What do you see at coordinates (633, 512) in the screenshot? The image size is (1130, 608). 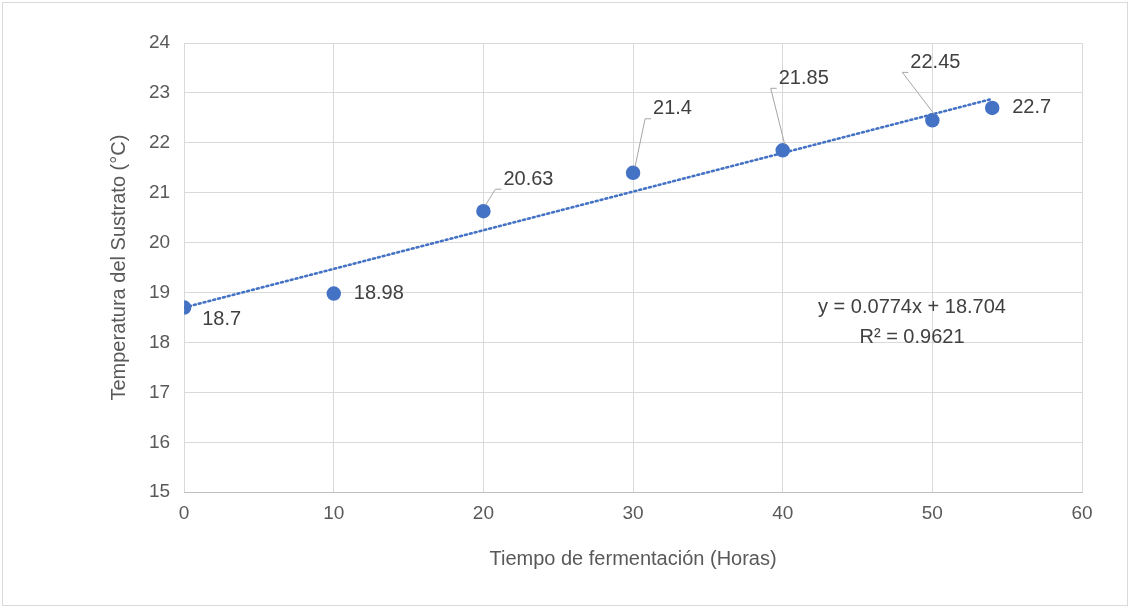 I see `x-tick-label: 30` at bounding box center [633, 512].